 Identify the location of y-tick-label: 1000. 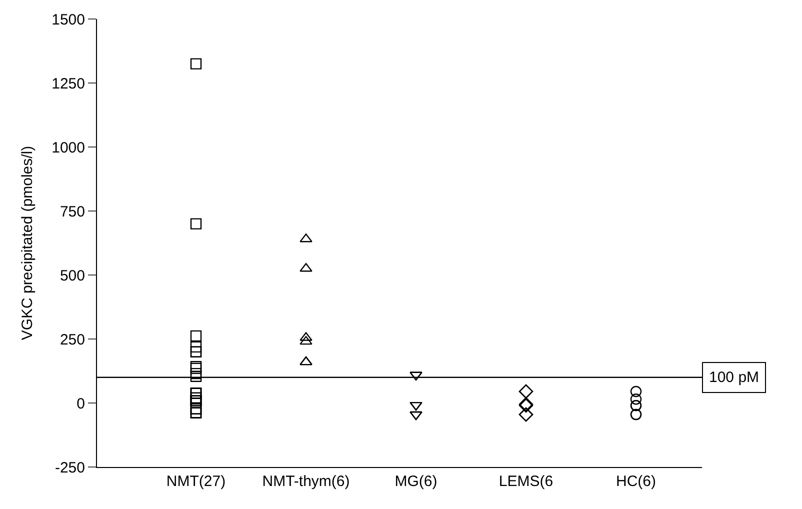
(68, 147).